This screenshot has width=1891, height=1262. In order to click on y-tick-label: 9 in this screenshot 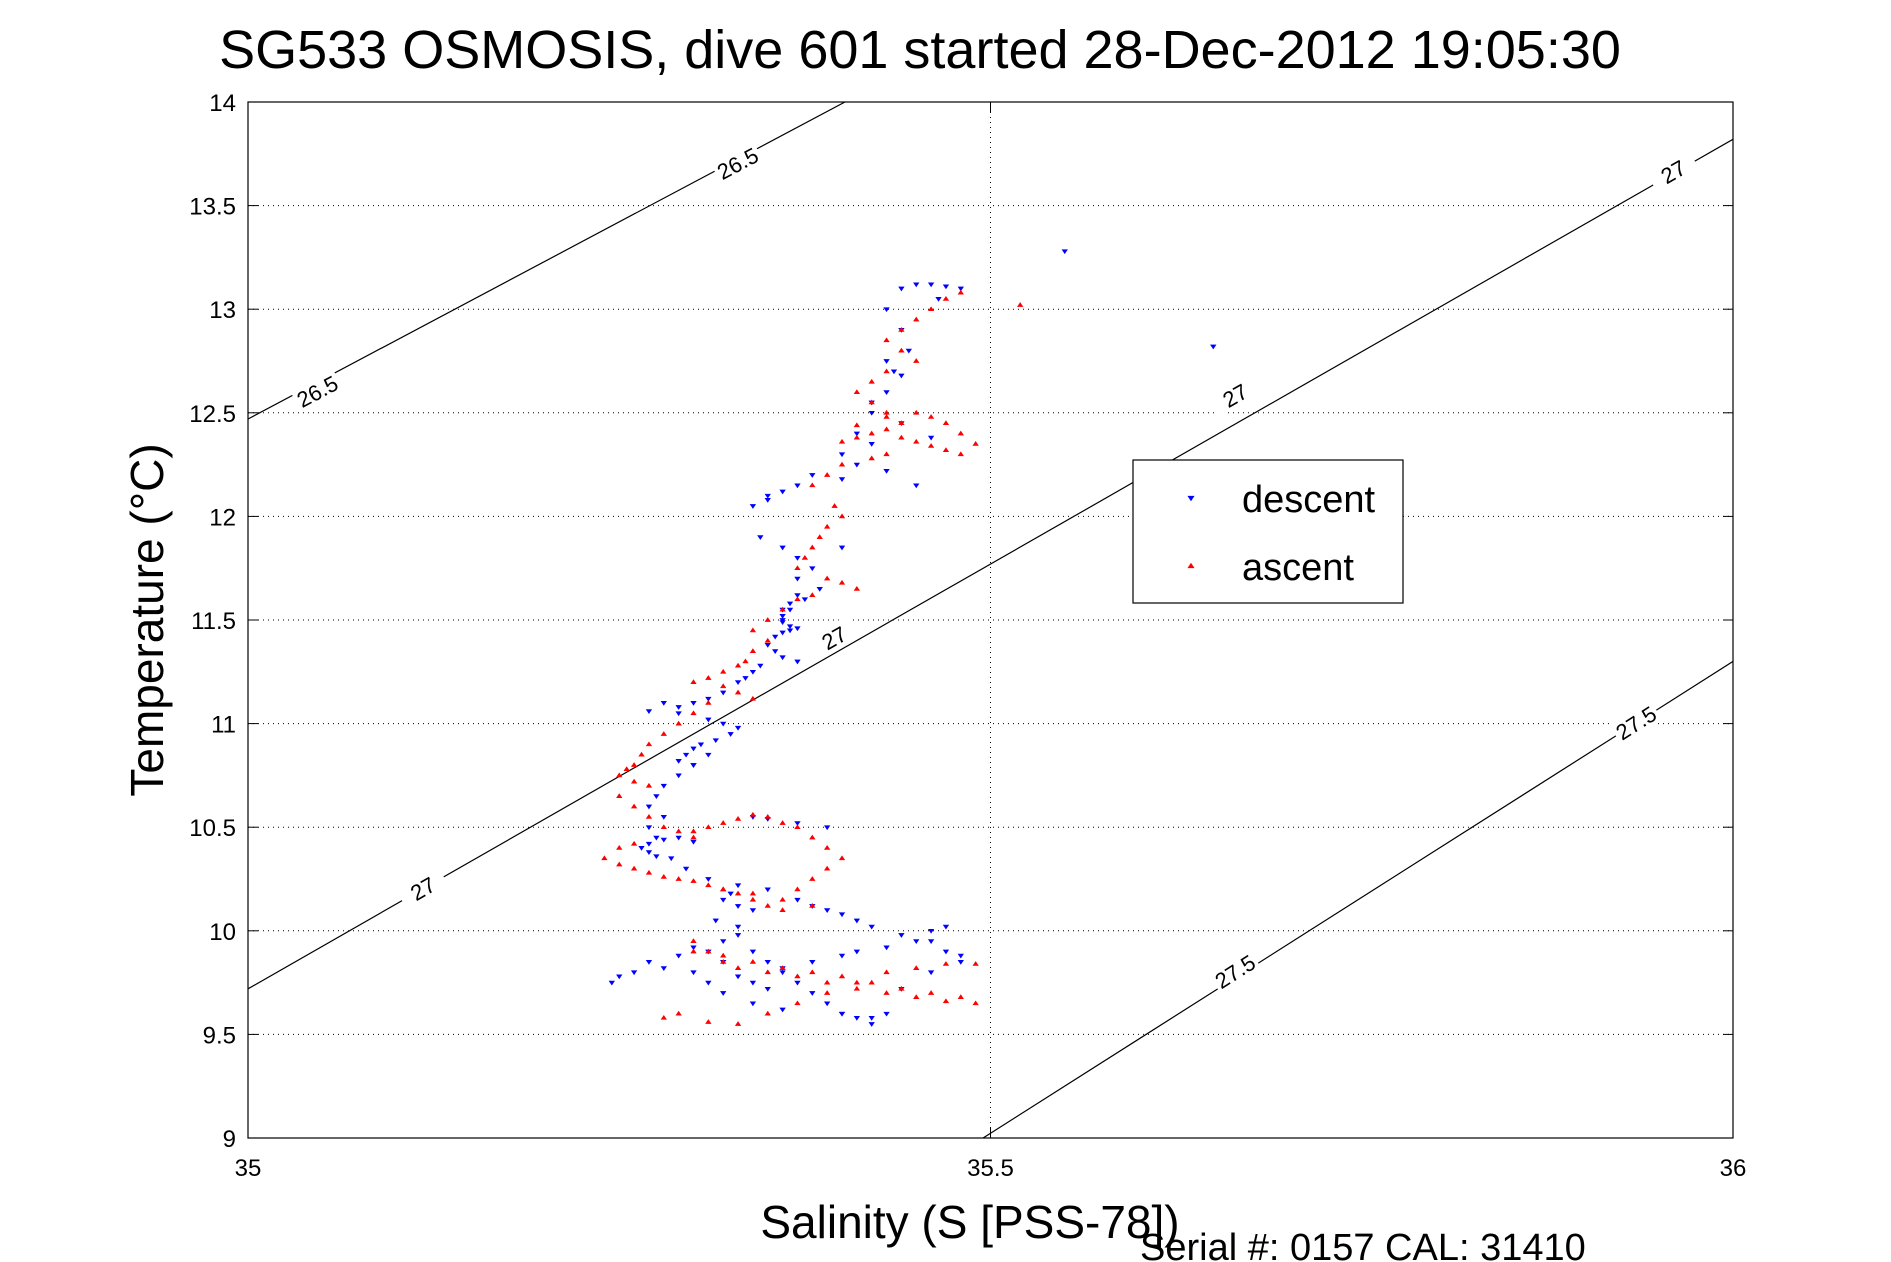, I will do `click(229, 1139)`.